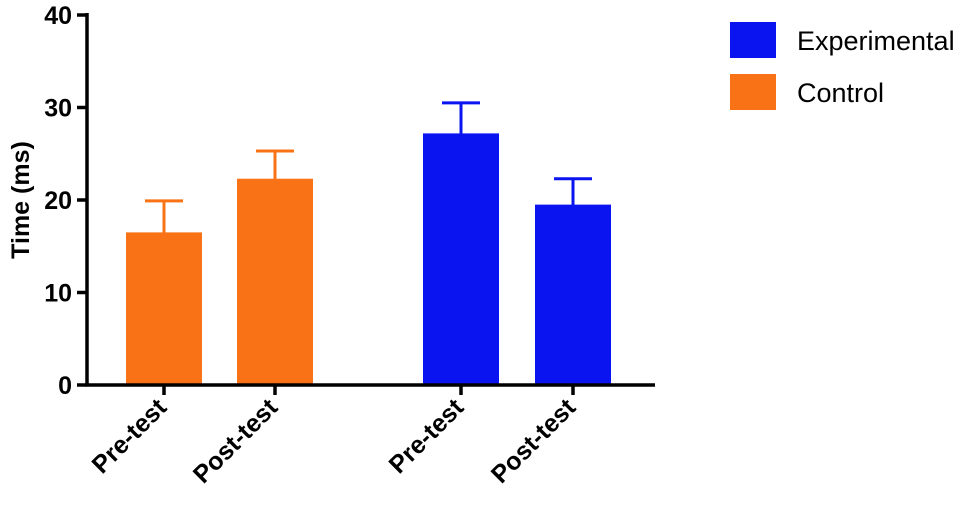 This screenshot has width=975, height=514. What do you see at coordinates (573, 205) in the screenshot?
I see `error-bar-experimental-post-test` at bounding box center [573, 205].